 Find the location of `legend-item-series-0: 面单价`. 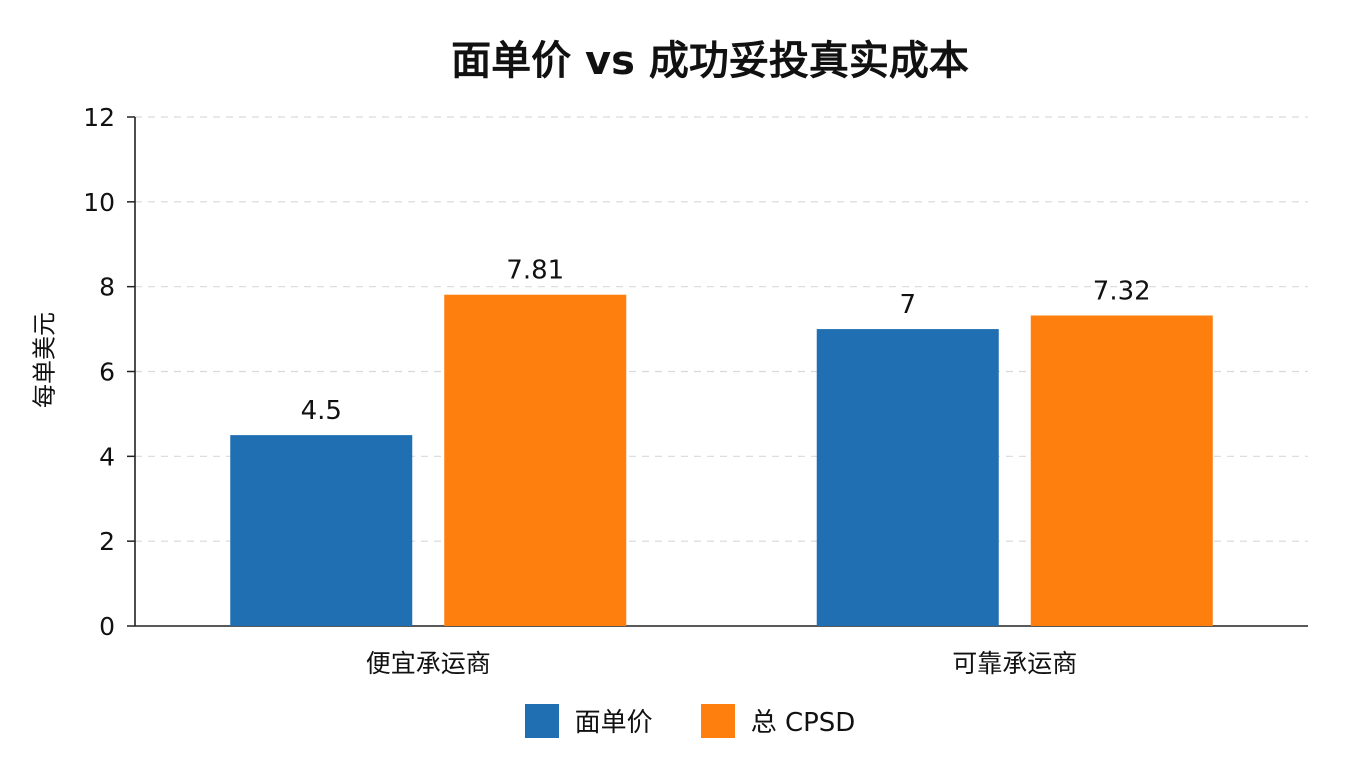

legend-item-series-0: 面单价 is located at coordinates (588, 720).